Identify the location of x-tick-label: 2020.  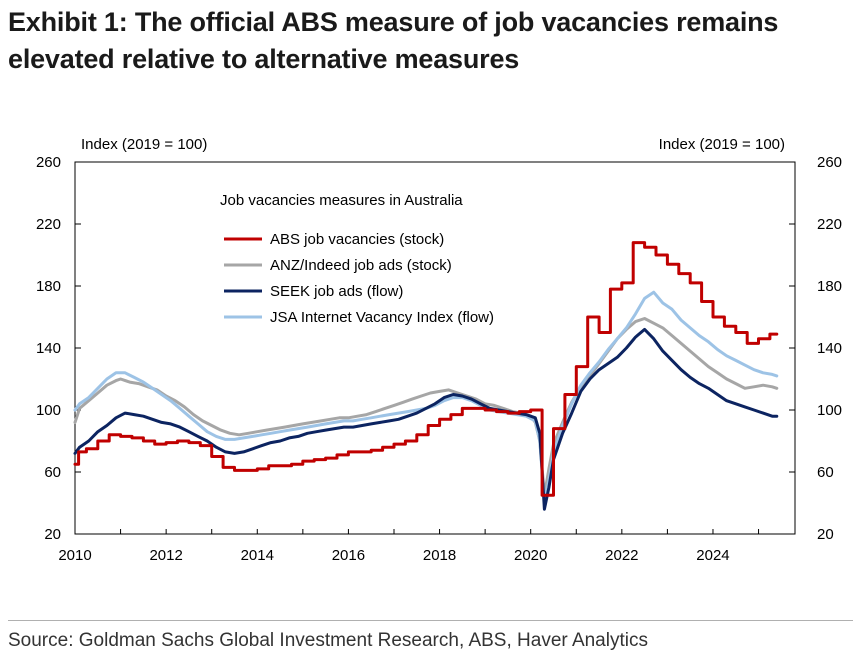
(530, 555).